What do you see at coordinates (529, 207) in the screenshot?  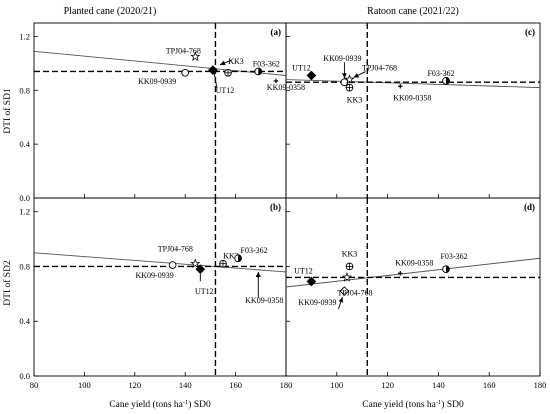 I see `panel-label: (d)` at bounding box center [529, 207].